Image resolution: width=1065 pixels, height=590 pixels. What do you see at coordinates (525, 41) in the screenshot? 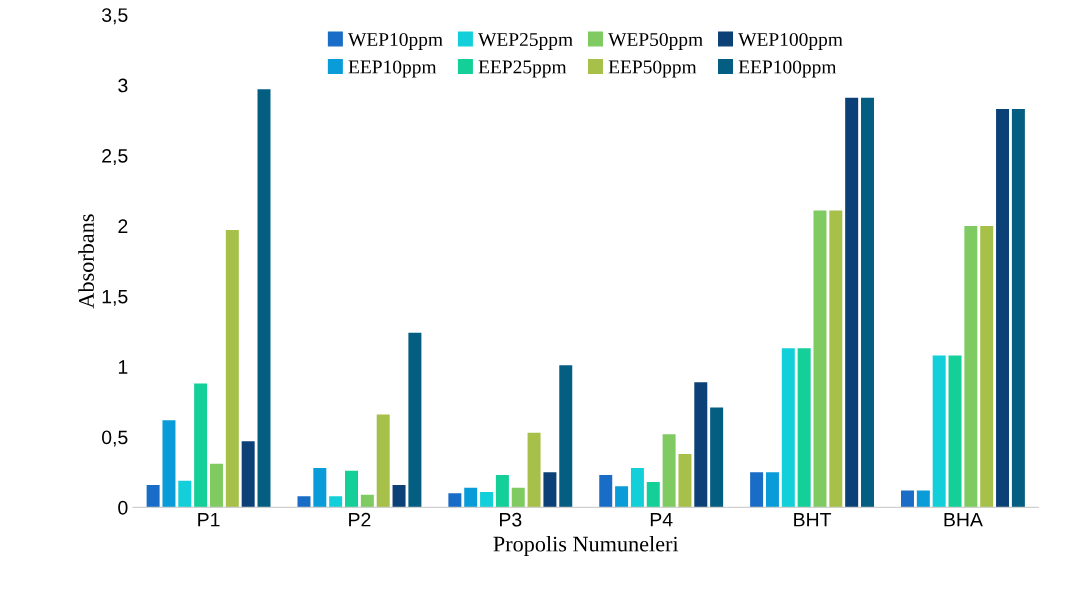
I see `legend-label: WEP25ppm` at bounding box center [525, 41].